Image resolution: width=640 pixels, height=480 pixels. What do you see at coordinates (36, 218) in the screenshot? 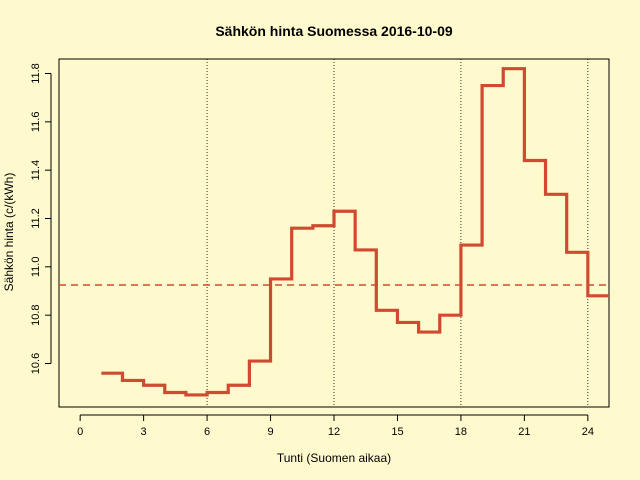
I see `y-tick-label: 11.2` at bounding box center [36, 218].